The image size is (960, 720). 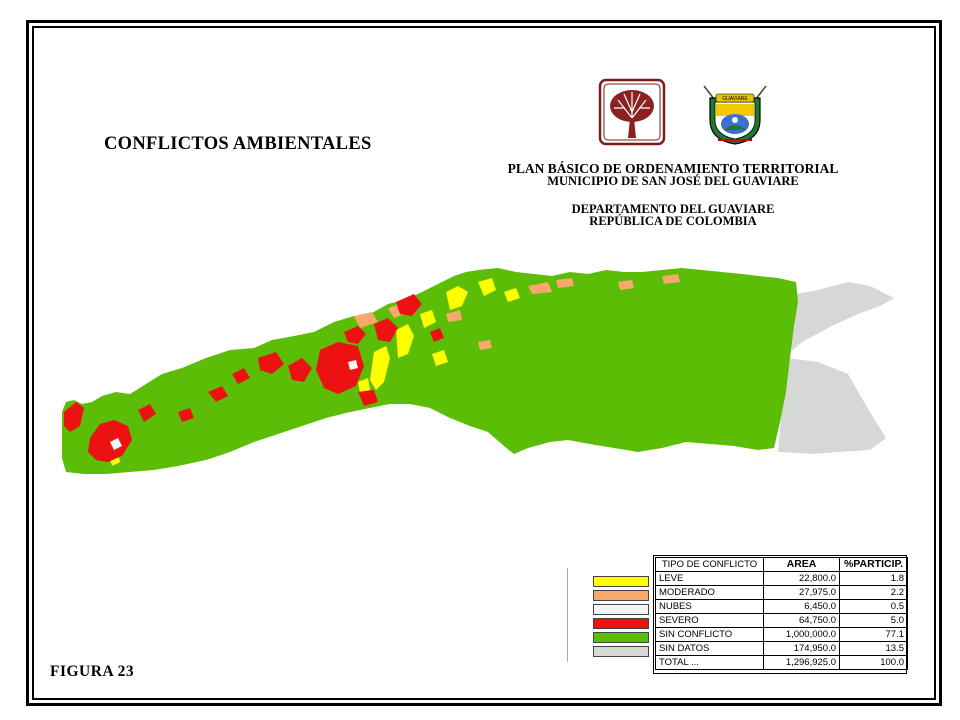 What do you see at coordinates (873, 564) in the screenshot?
I see `legend-header-pct: %PARTICIP.` at bounding box center [873, 564].